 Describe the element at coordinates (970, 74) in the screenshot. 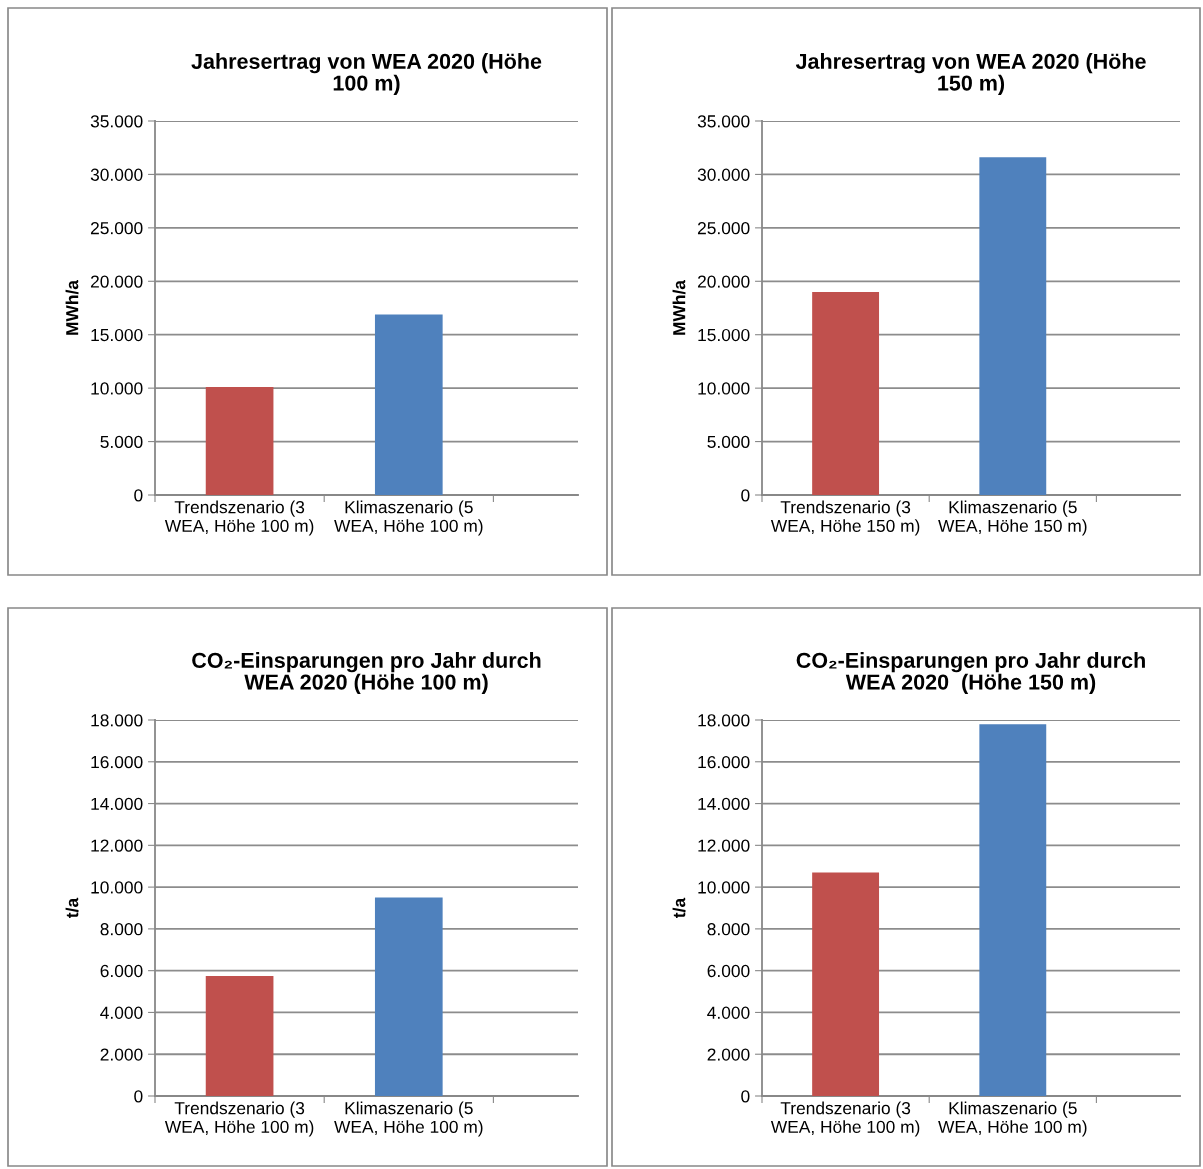

I see `chart-title: Jahresertrag von WEA 2020 (Höhe 150 m)` at that location.